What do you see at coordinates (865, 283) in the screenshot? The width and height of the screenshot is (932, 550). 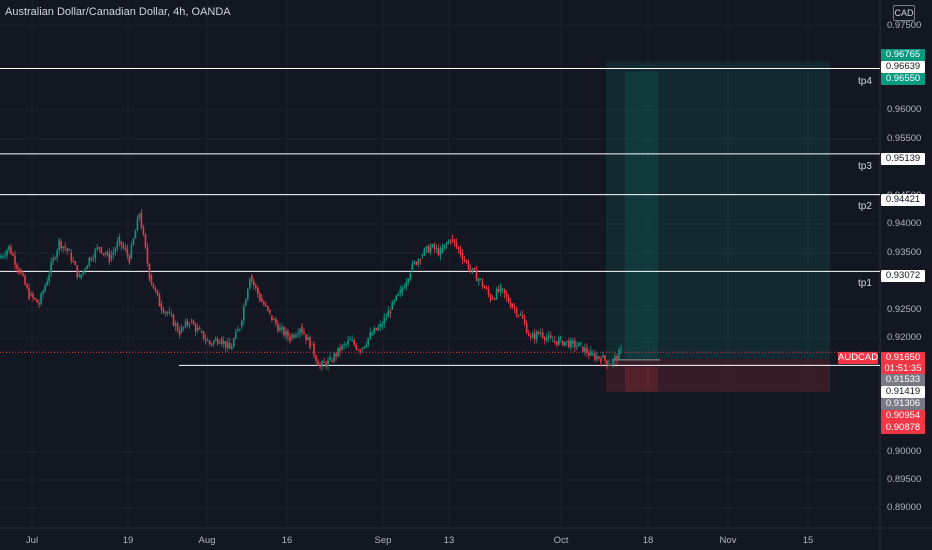 I see `tp1-label: tp1` at bounding box center [865, 283].